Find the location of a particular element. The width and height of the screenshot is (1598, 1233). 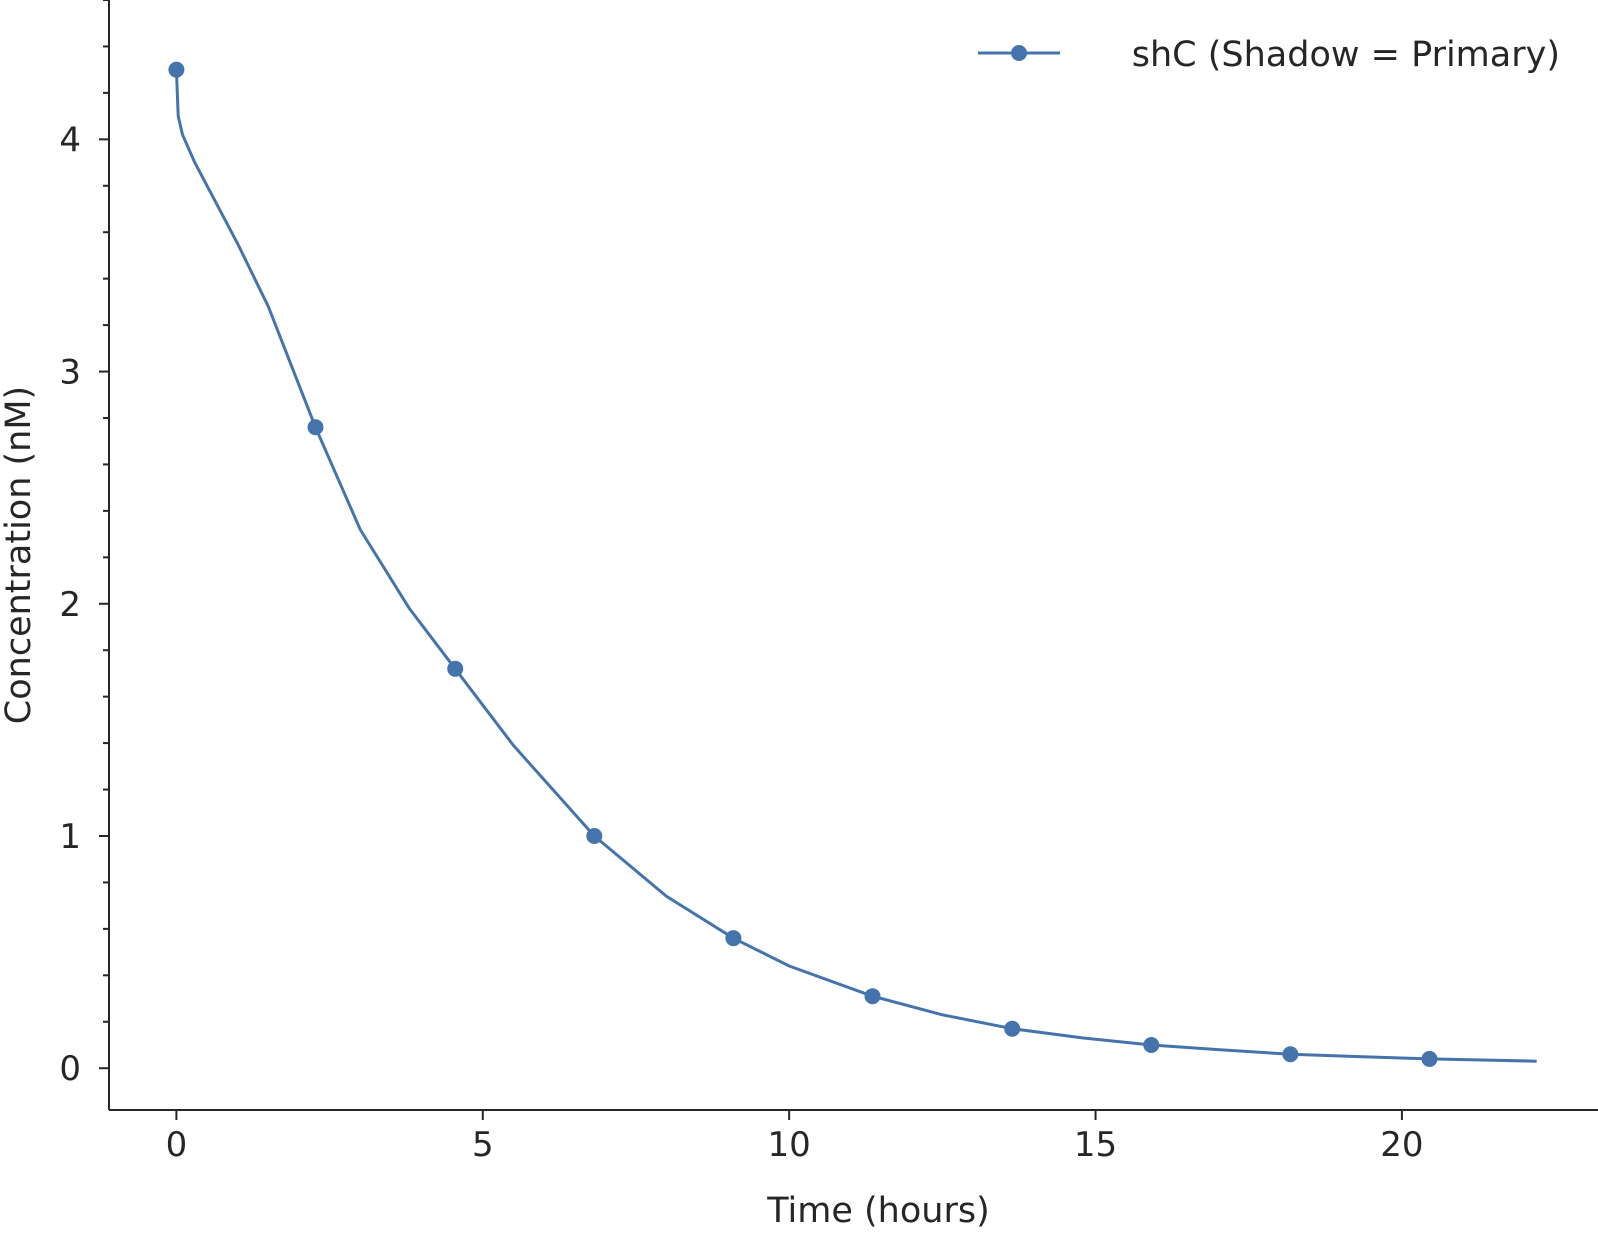

legend-marker-swatch is located at coordinates (1019, 53).